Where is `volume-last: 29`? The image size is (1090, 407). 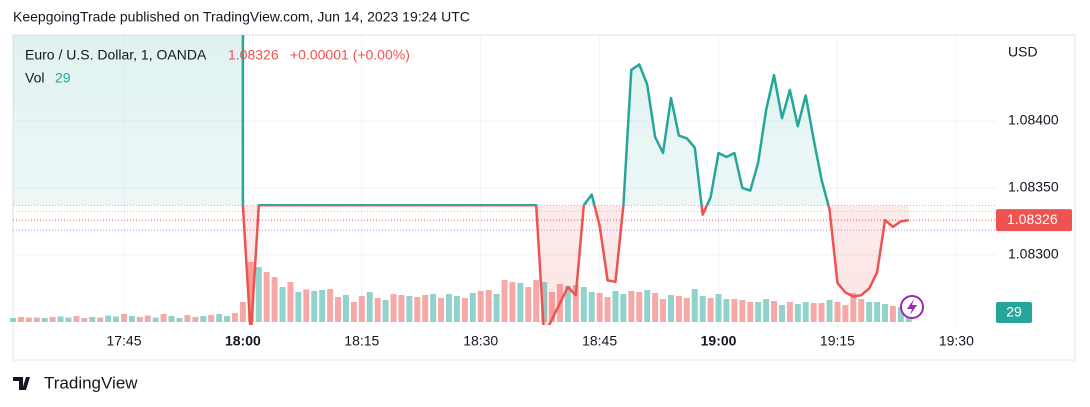
volume-last: 29 is located at coordinates (63, 78).